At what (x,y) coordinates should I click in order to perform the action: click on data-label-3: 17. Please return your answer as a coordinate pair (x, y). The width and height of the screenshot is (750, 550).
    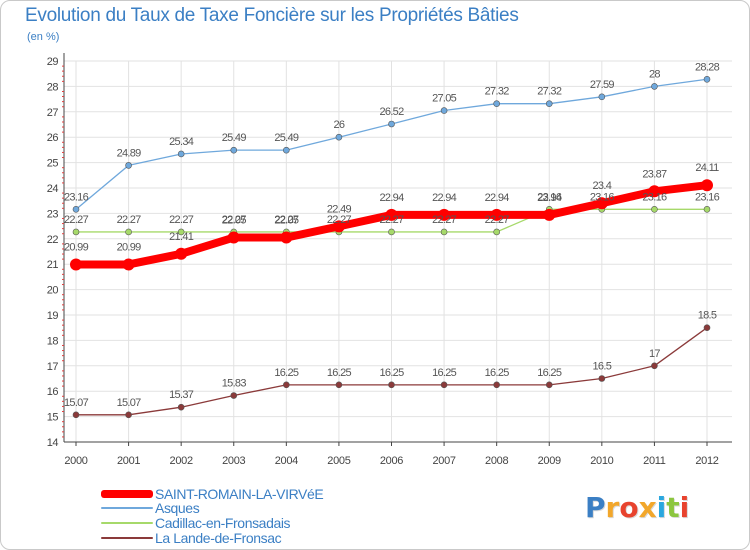
    Looking at the image, I should click on (654, 354).